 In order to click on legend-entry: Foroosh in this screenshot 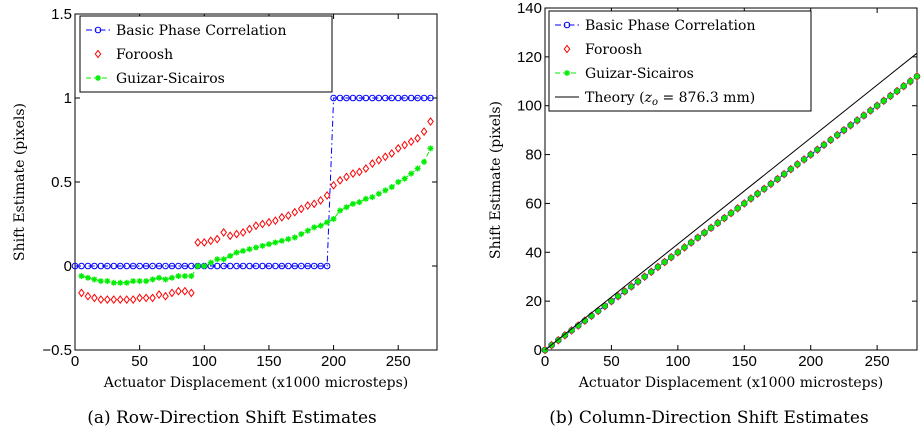, I will do `click(602, 50)`.